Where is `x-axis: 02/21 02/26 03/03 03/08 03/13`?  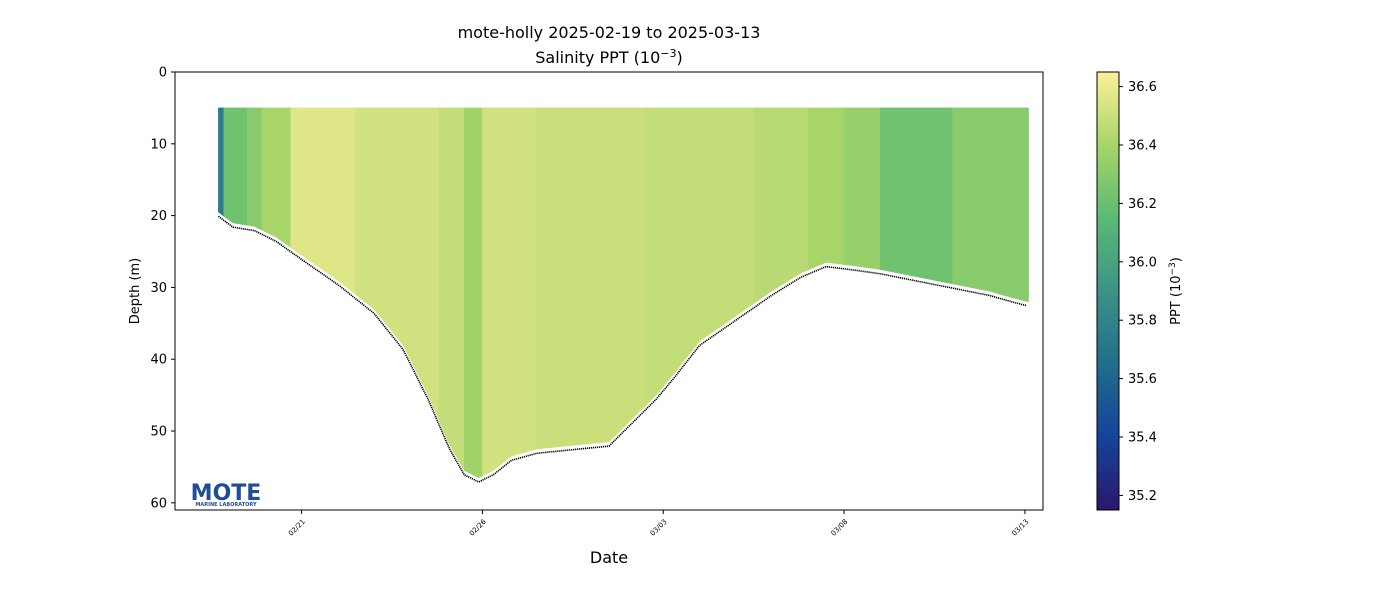
x-axis: 02/21 02/26 03/03 03/08 03/13 is located at coordinates (658, 524).